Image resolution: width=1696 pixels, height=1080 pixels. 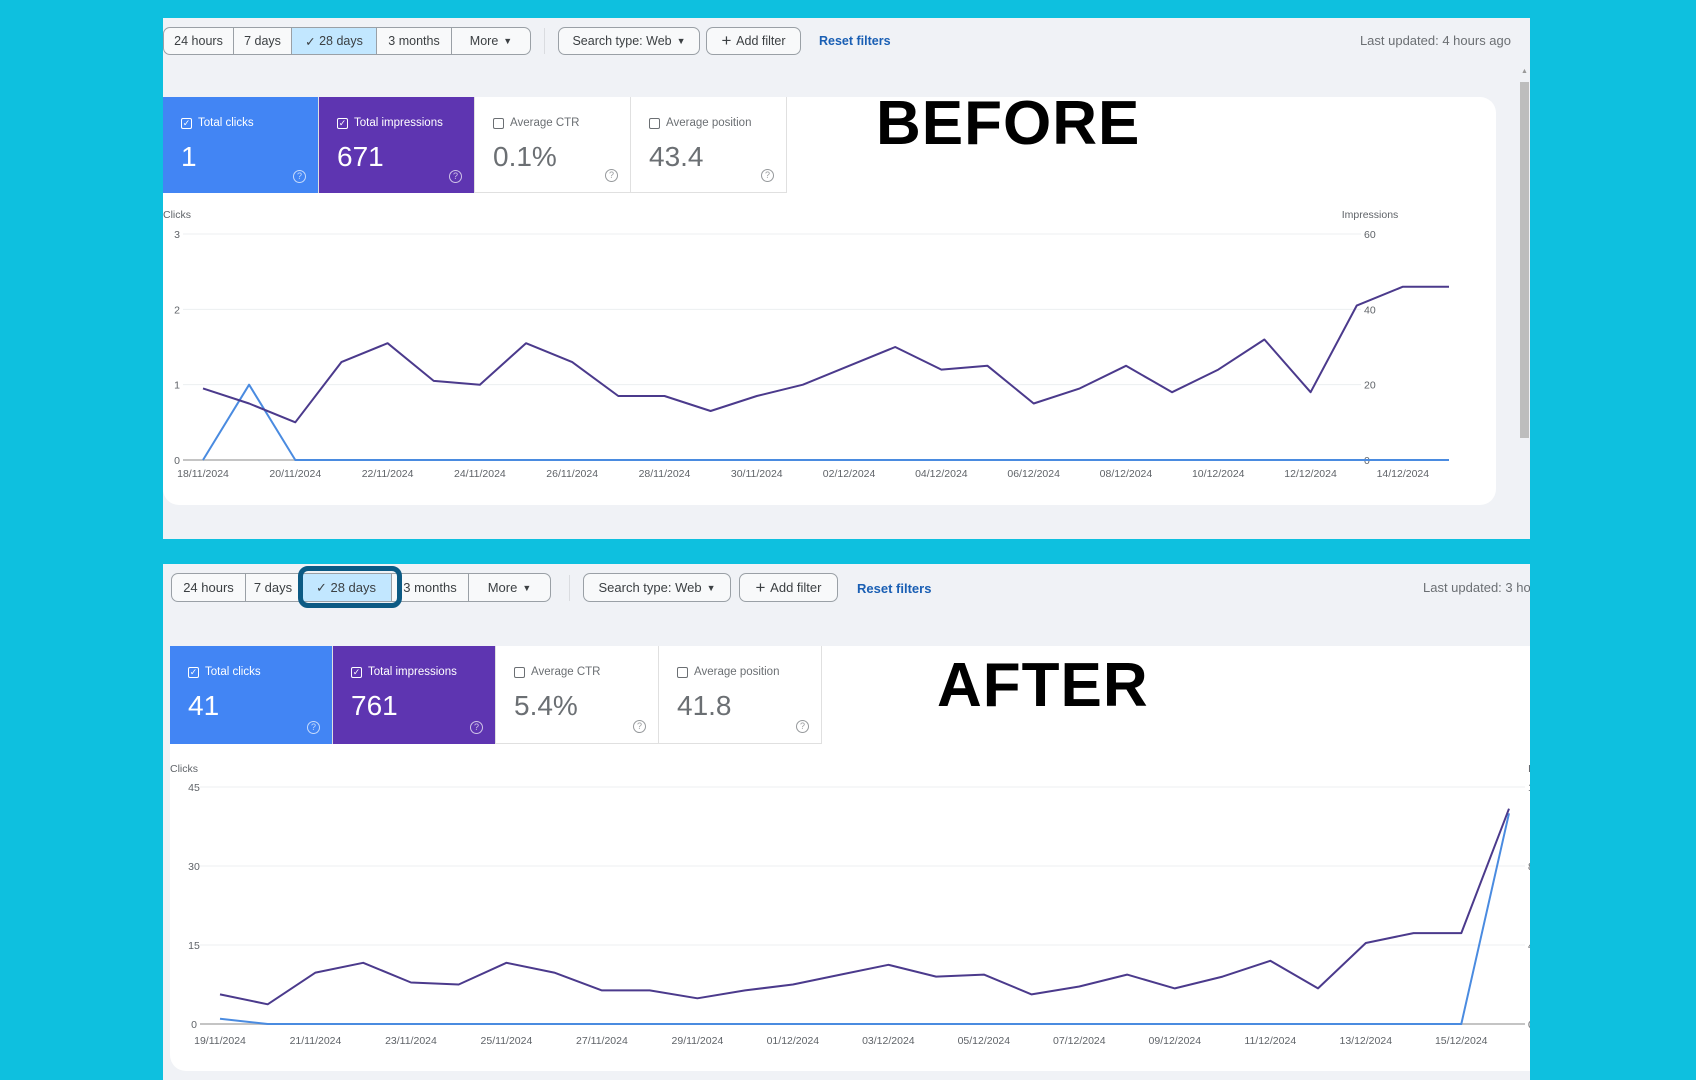 I want to click on y-axis-label: Clicks, so click(x=177, y=215).